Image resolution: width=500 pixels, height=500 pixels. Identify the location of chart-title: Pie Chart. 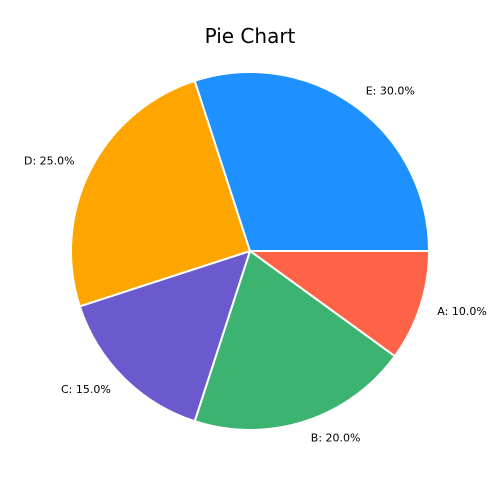
(250, 36).